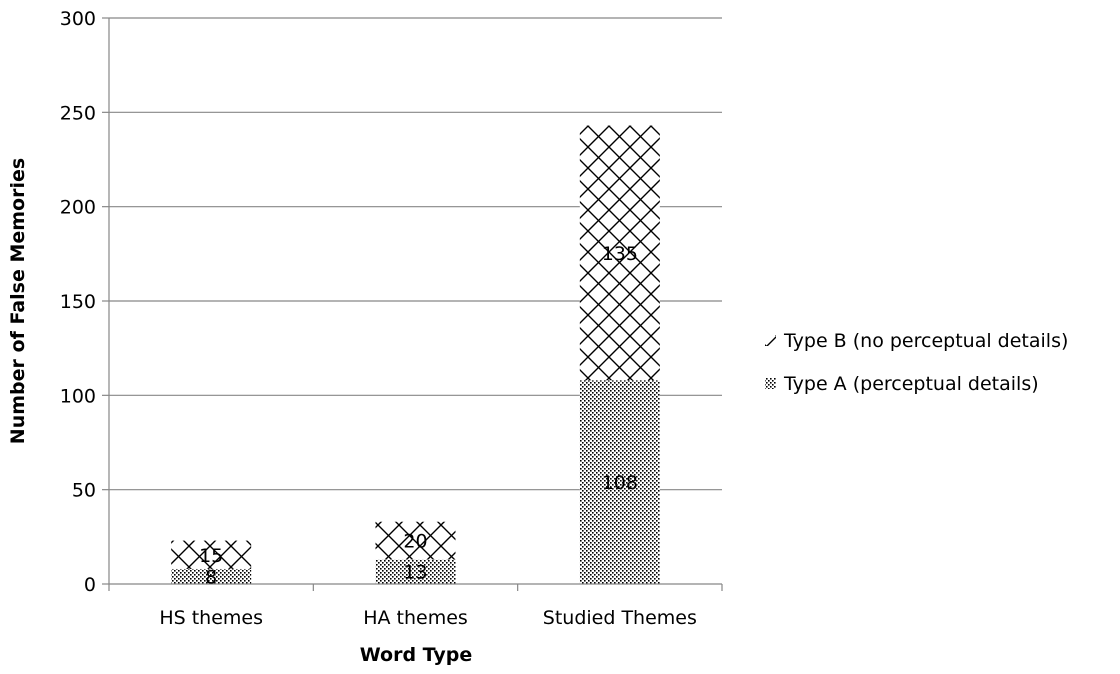 The width and height of the screenshot is (1120, 674). I want to click on legend-label: Type A (perceptual details), so click(911, 384).